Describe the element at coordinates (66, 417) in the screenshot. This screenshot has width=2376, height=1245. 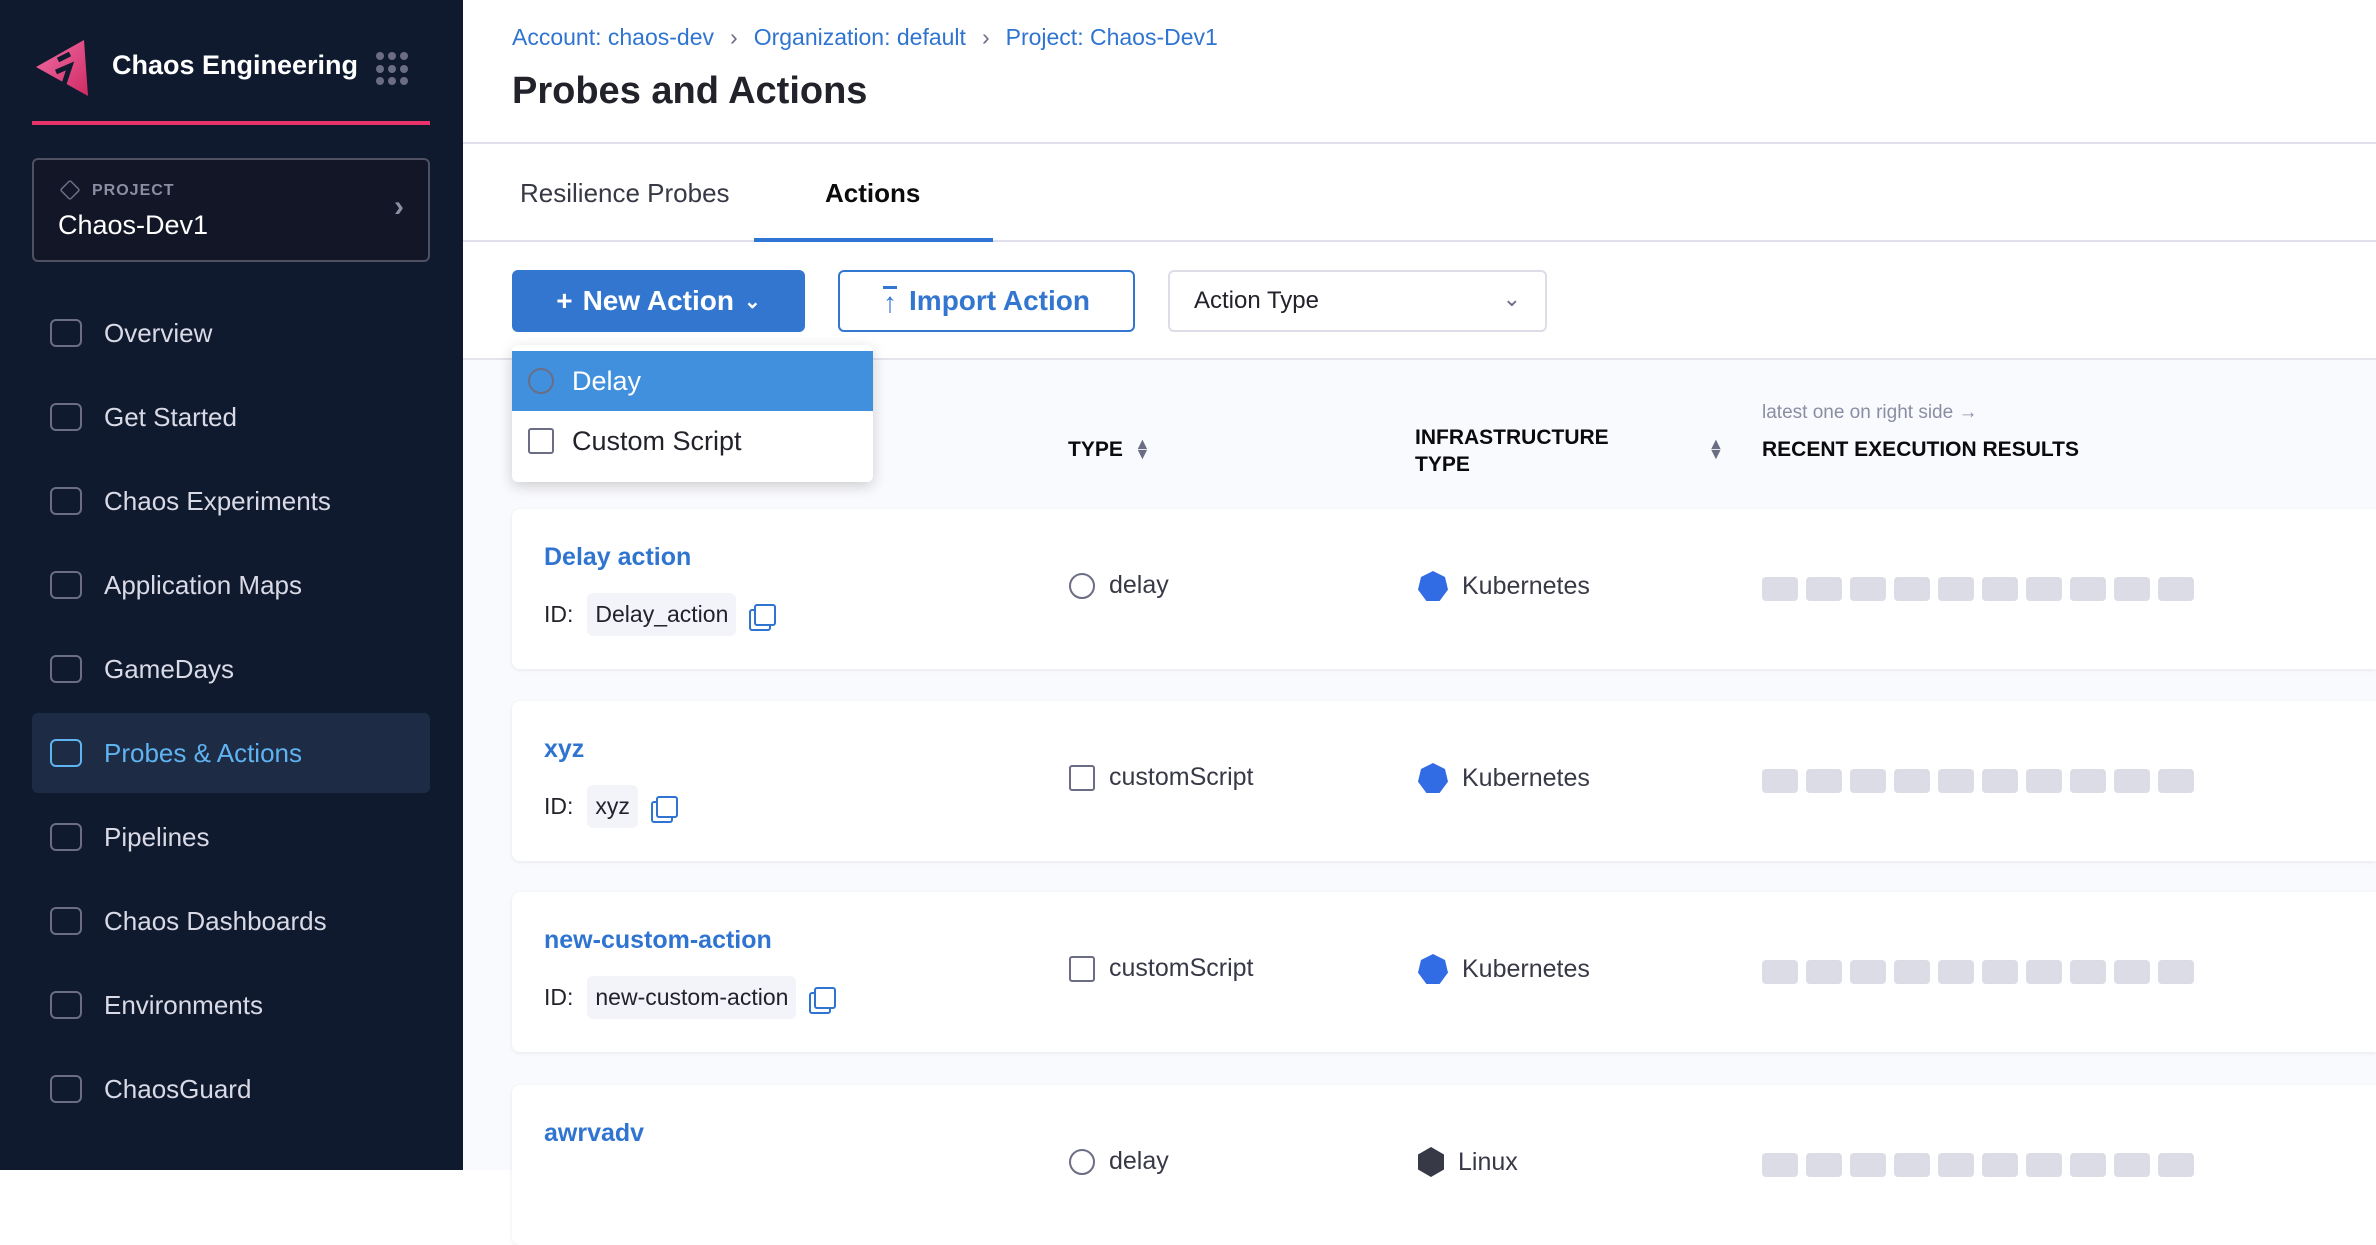
I see `get-started-icon` at that location.